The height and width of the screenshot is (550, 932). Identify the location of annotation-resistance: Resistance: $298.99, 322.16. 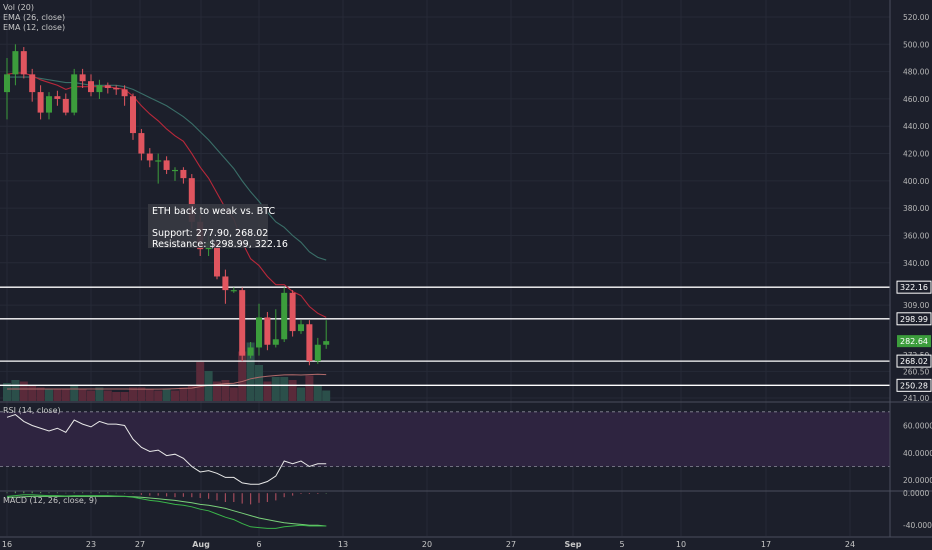
(220, 244).